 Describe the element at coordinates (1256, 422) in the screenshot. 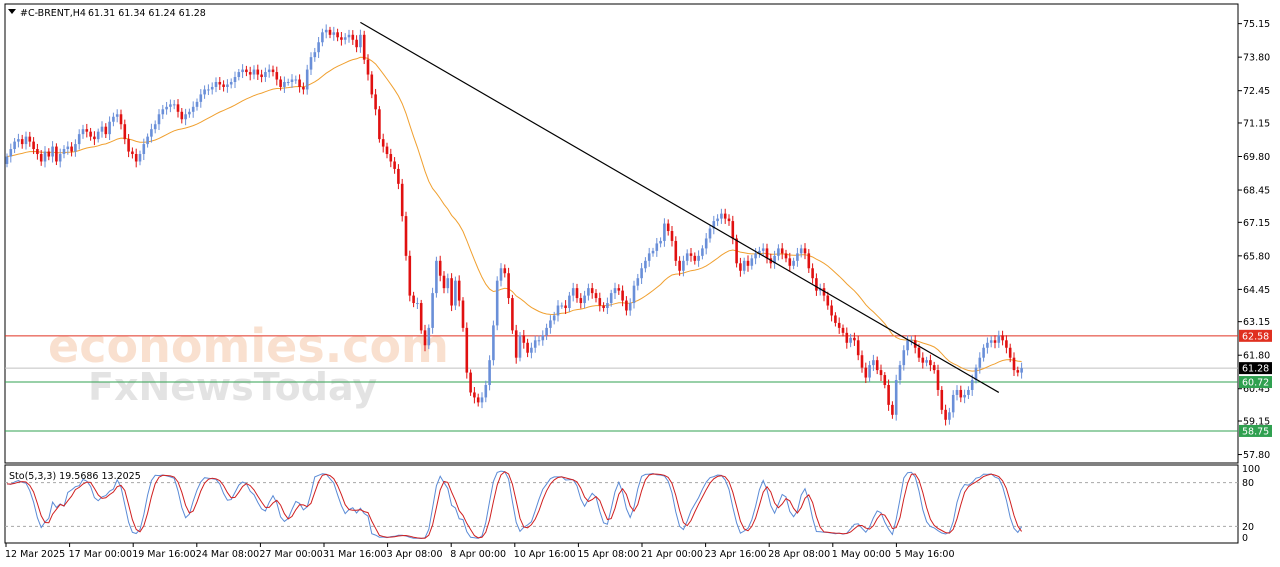

I see `price-tick-label: 59.15` at that location.